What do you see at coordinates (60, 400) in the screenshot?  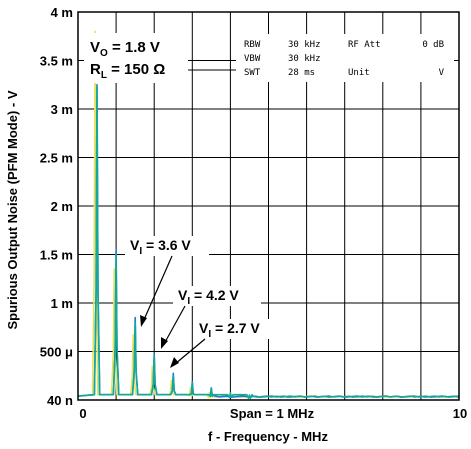 I see `y-tick-label-0: 40 n` at bounding box center [60, 400].